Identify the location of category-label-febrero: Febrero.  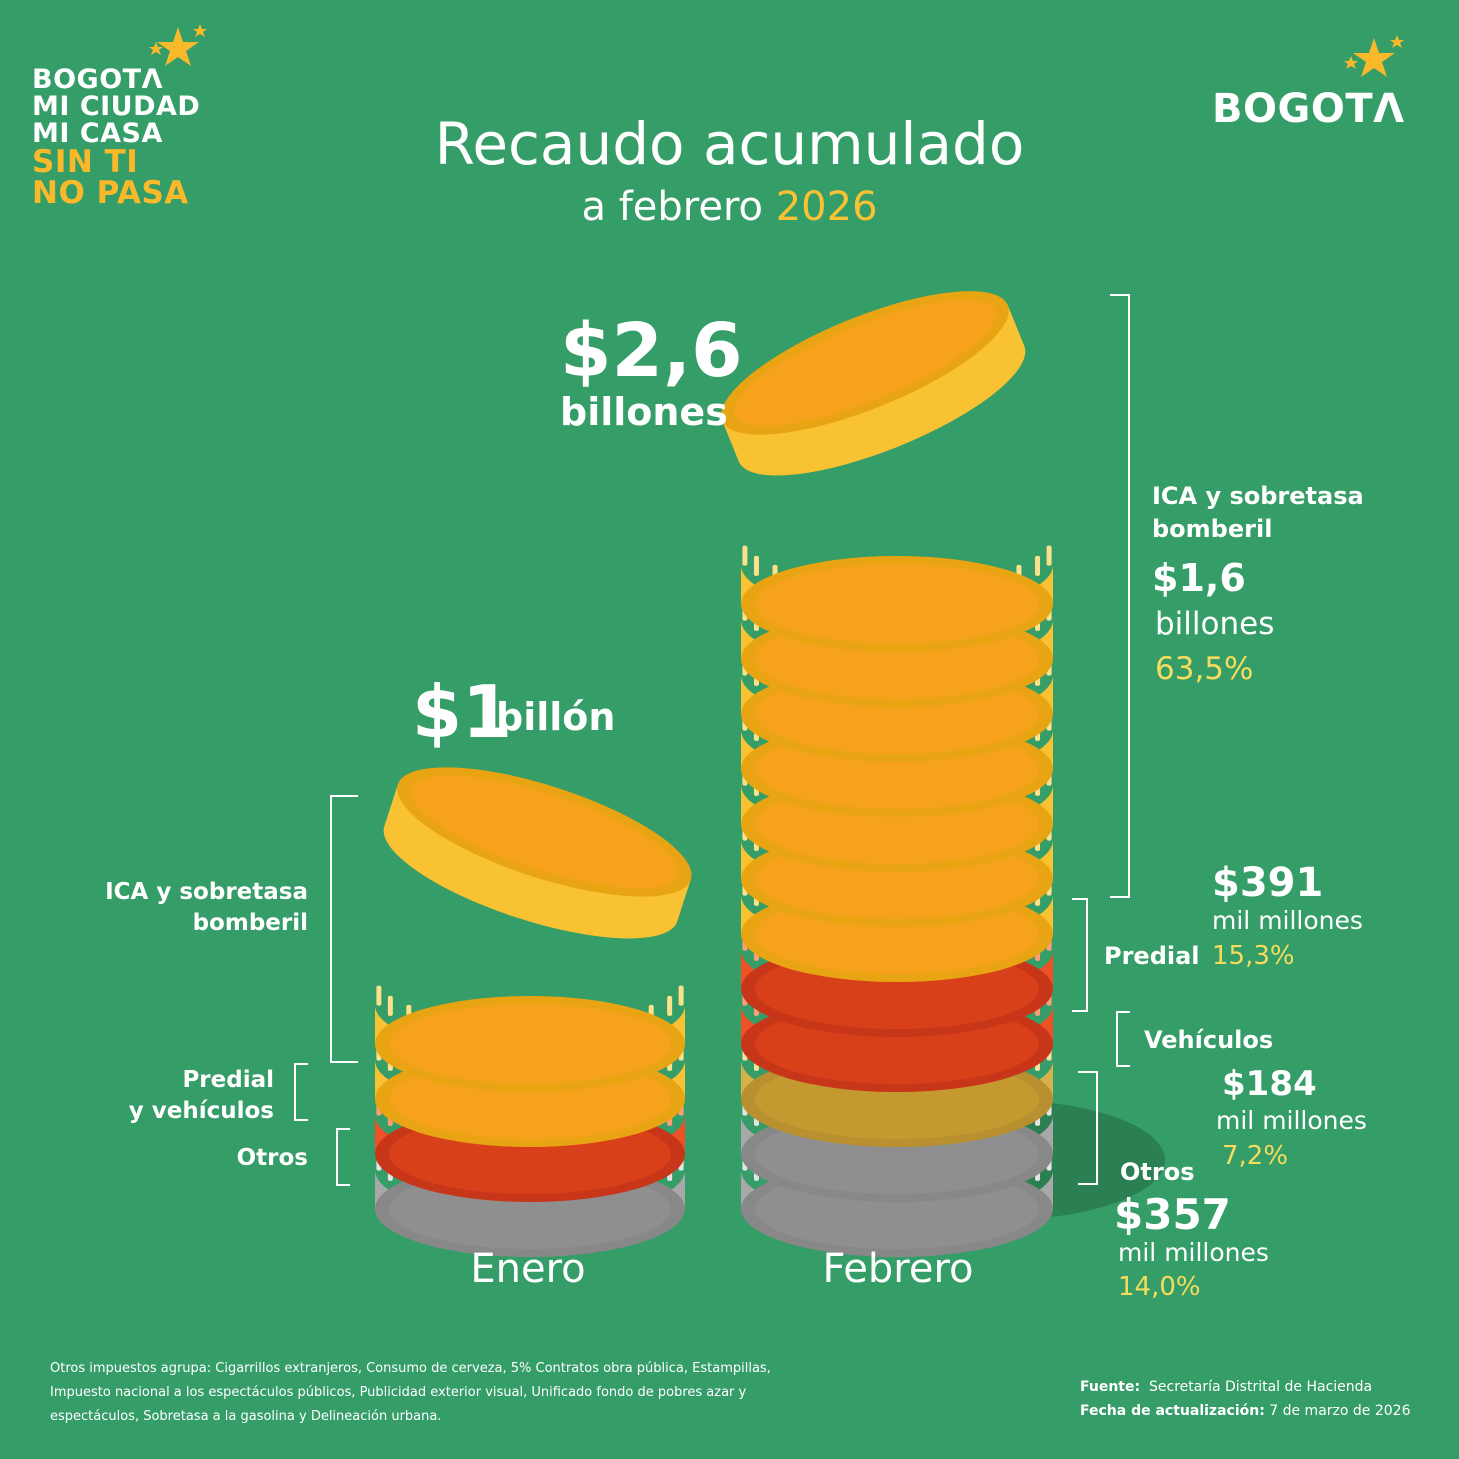
(898, 1269).